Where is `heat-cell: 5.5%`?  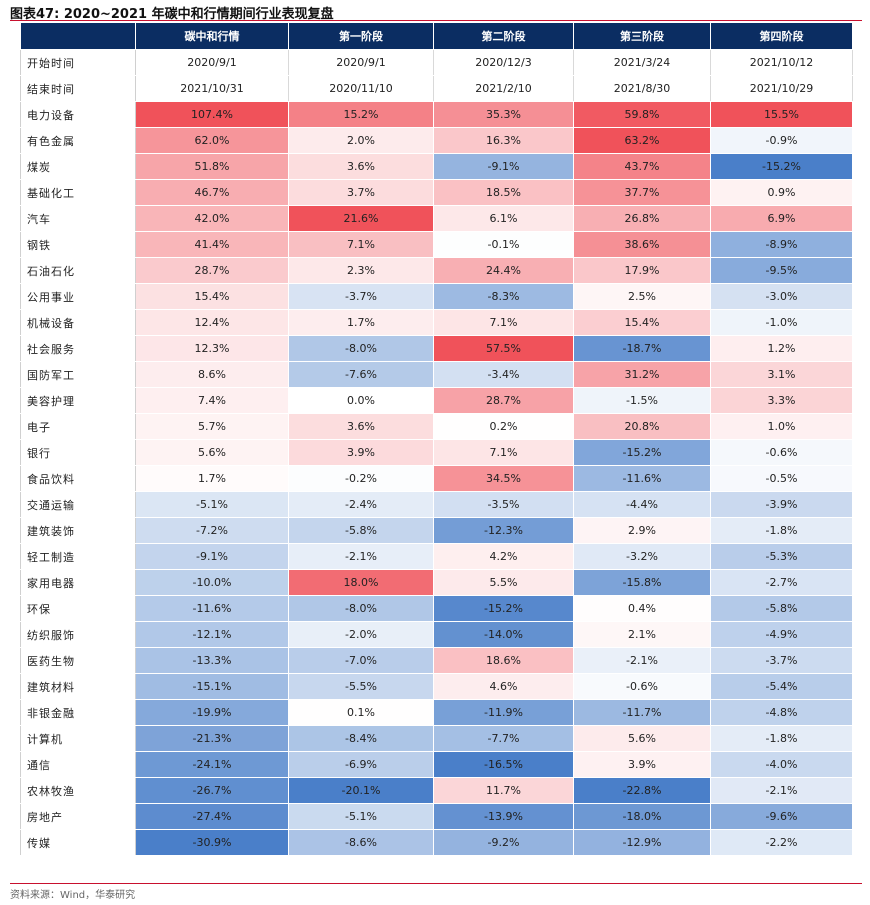
heat-cell: 5.5% is located at coordinates (503, 582).